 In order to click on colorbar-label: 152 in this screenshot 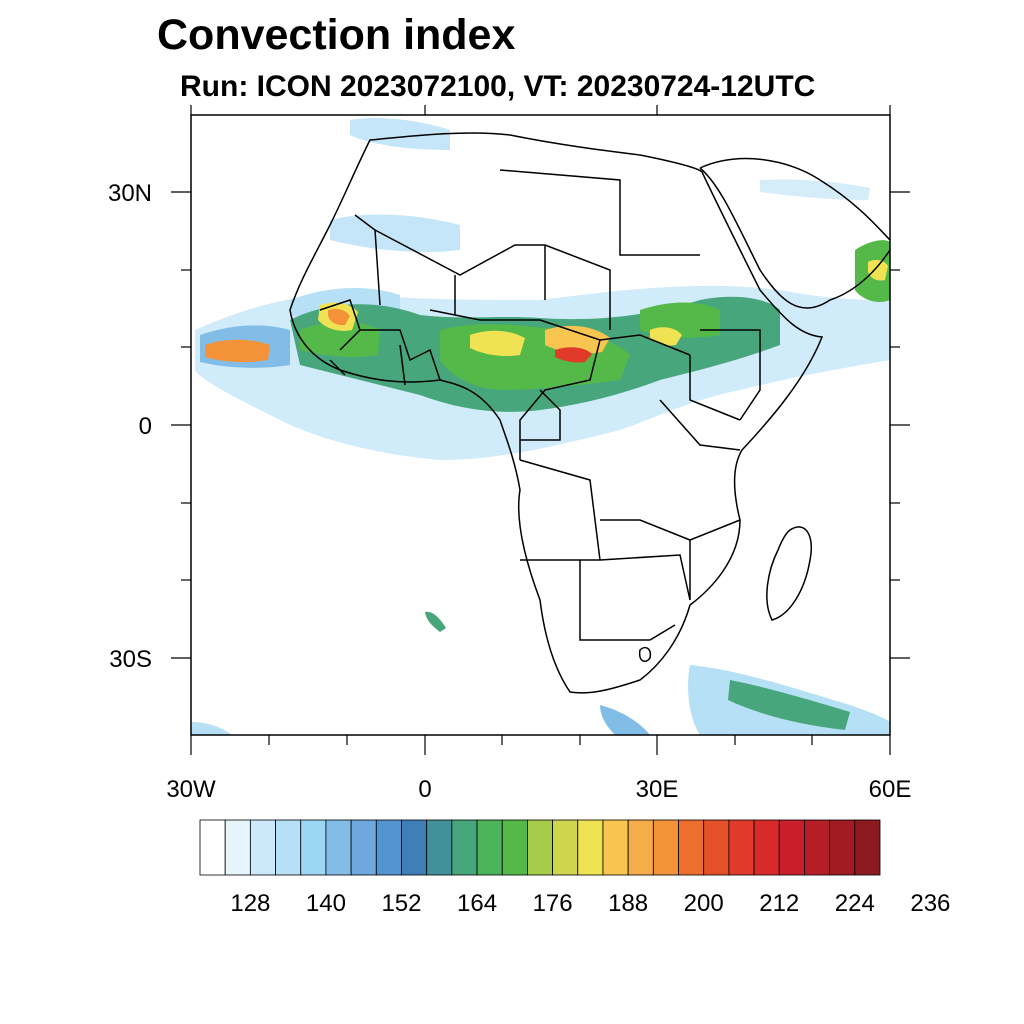, I will do `click(401, 903)`.